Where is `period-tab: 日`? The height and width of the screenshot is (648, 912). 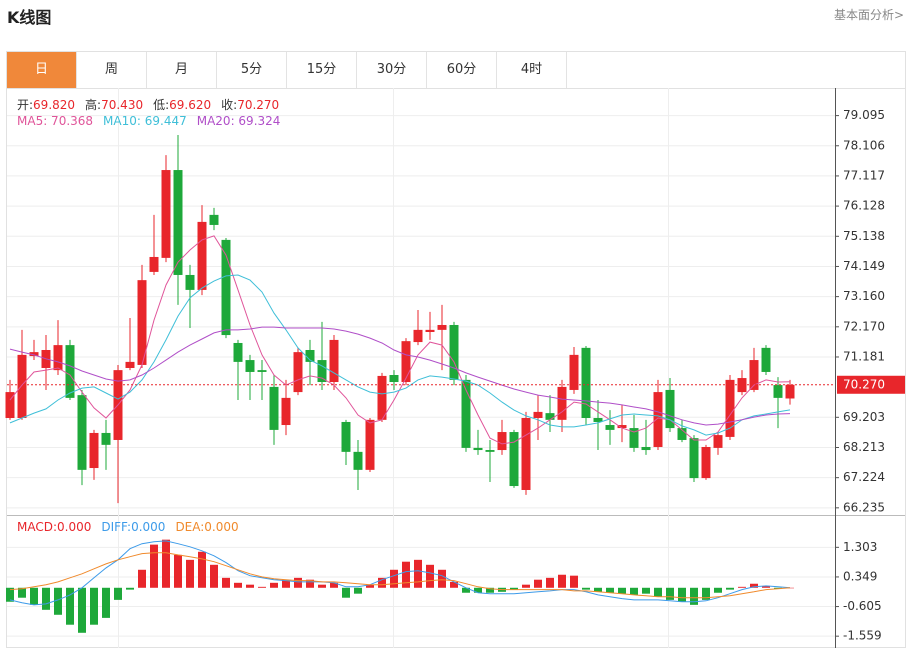
period-tab: 日 is located at coordinates (42, 70).